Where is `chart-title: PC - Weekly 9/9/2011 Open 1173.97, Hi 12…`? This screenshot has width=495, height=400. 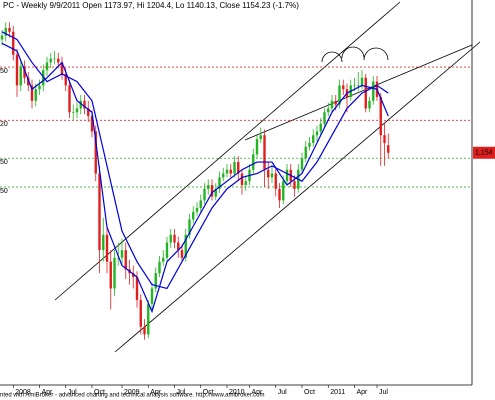 chart-title: PC - Weekly 9/9/2011 Open 1173.97, Hi 12… is located at coordinates (151, 5).